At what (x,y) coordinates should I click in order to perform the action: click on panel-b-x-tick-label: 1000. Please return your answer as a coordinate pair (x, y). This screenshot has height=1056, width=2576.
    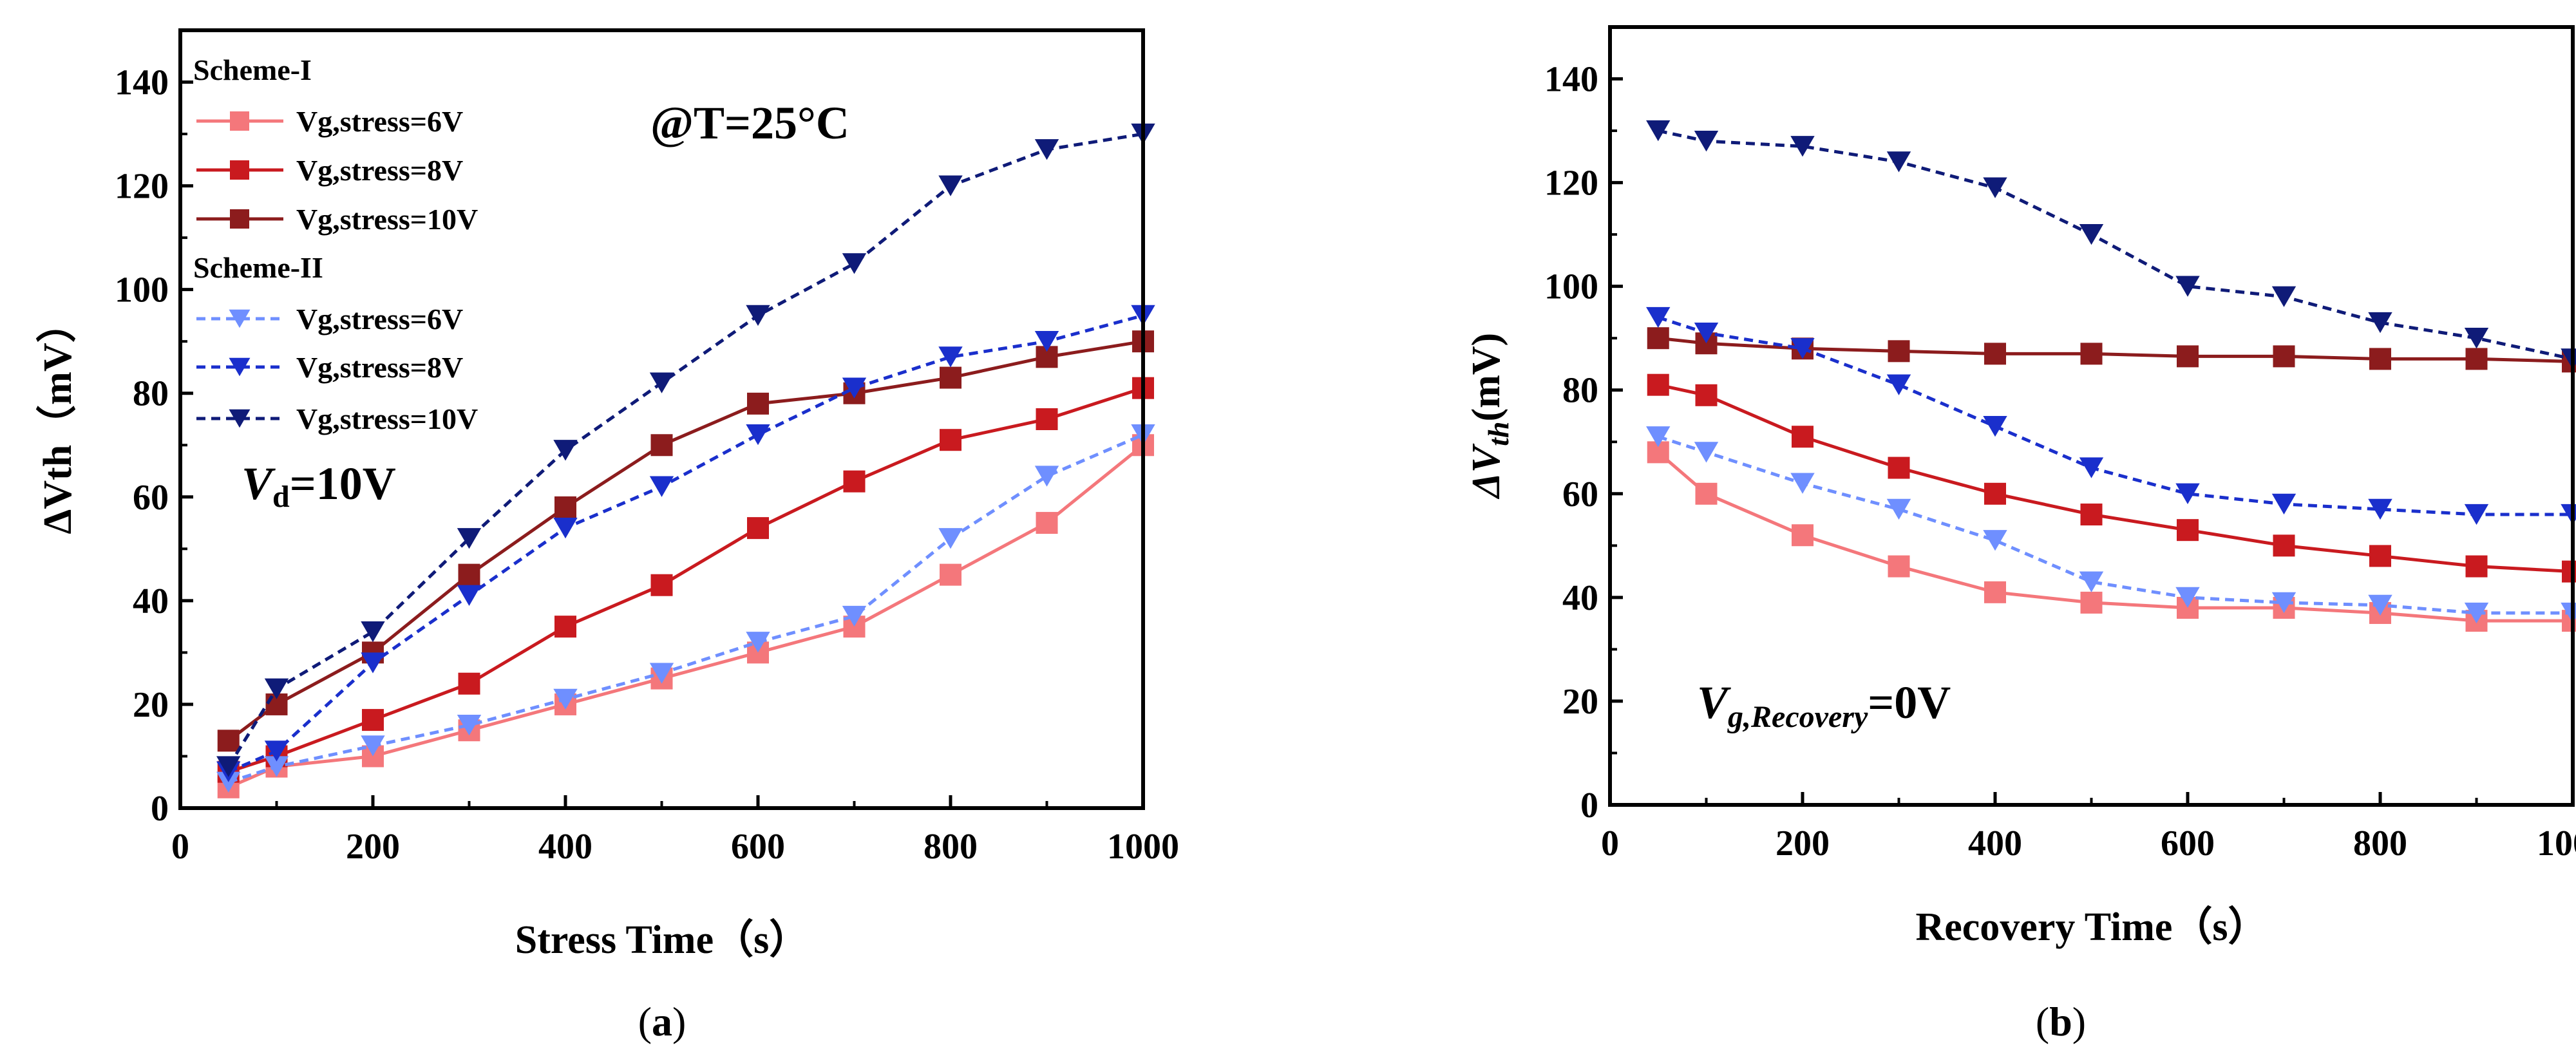
    Looking at the image, I should click on (2557, 843).